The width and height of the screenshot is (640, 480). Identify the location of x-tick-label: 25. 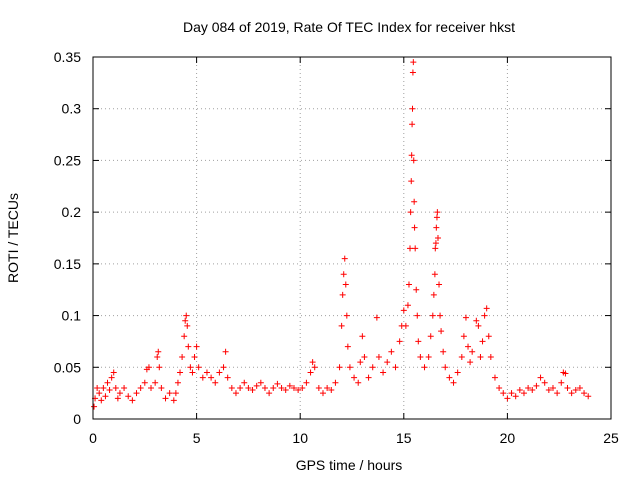
(611, 438).